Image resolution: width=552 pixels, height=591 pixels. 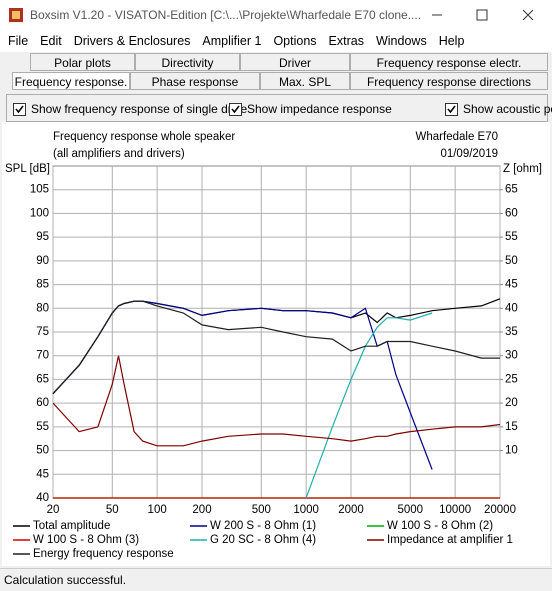 What do you see at coordinates (42, 403) in the screenshot?
I see `y-tick-label: 60` at bounding box center [42, 403].